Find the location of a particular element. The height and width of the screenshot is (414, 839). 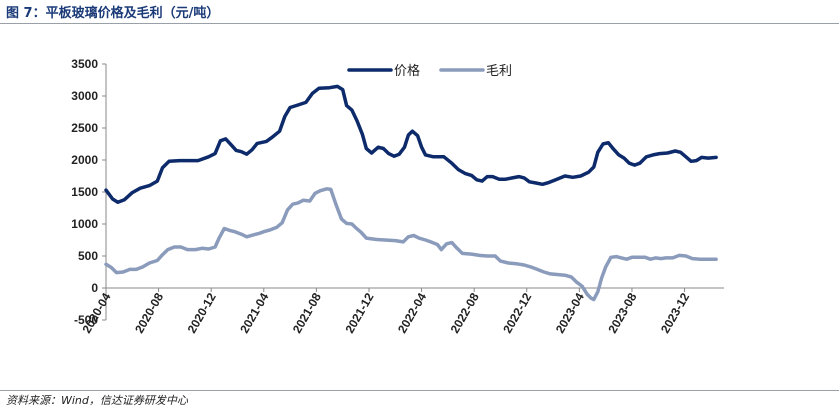

x-tick-label: 2022-12 is located at coordinates (517, 312).